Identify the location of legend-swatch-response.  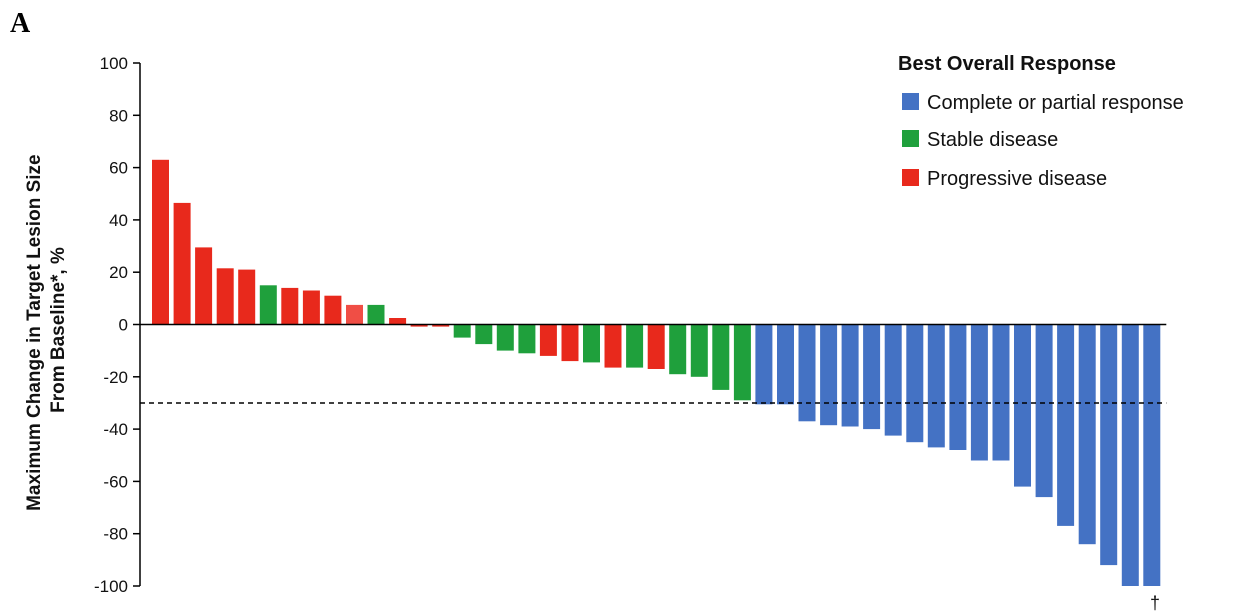
(910, 101).